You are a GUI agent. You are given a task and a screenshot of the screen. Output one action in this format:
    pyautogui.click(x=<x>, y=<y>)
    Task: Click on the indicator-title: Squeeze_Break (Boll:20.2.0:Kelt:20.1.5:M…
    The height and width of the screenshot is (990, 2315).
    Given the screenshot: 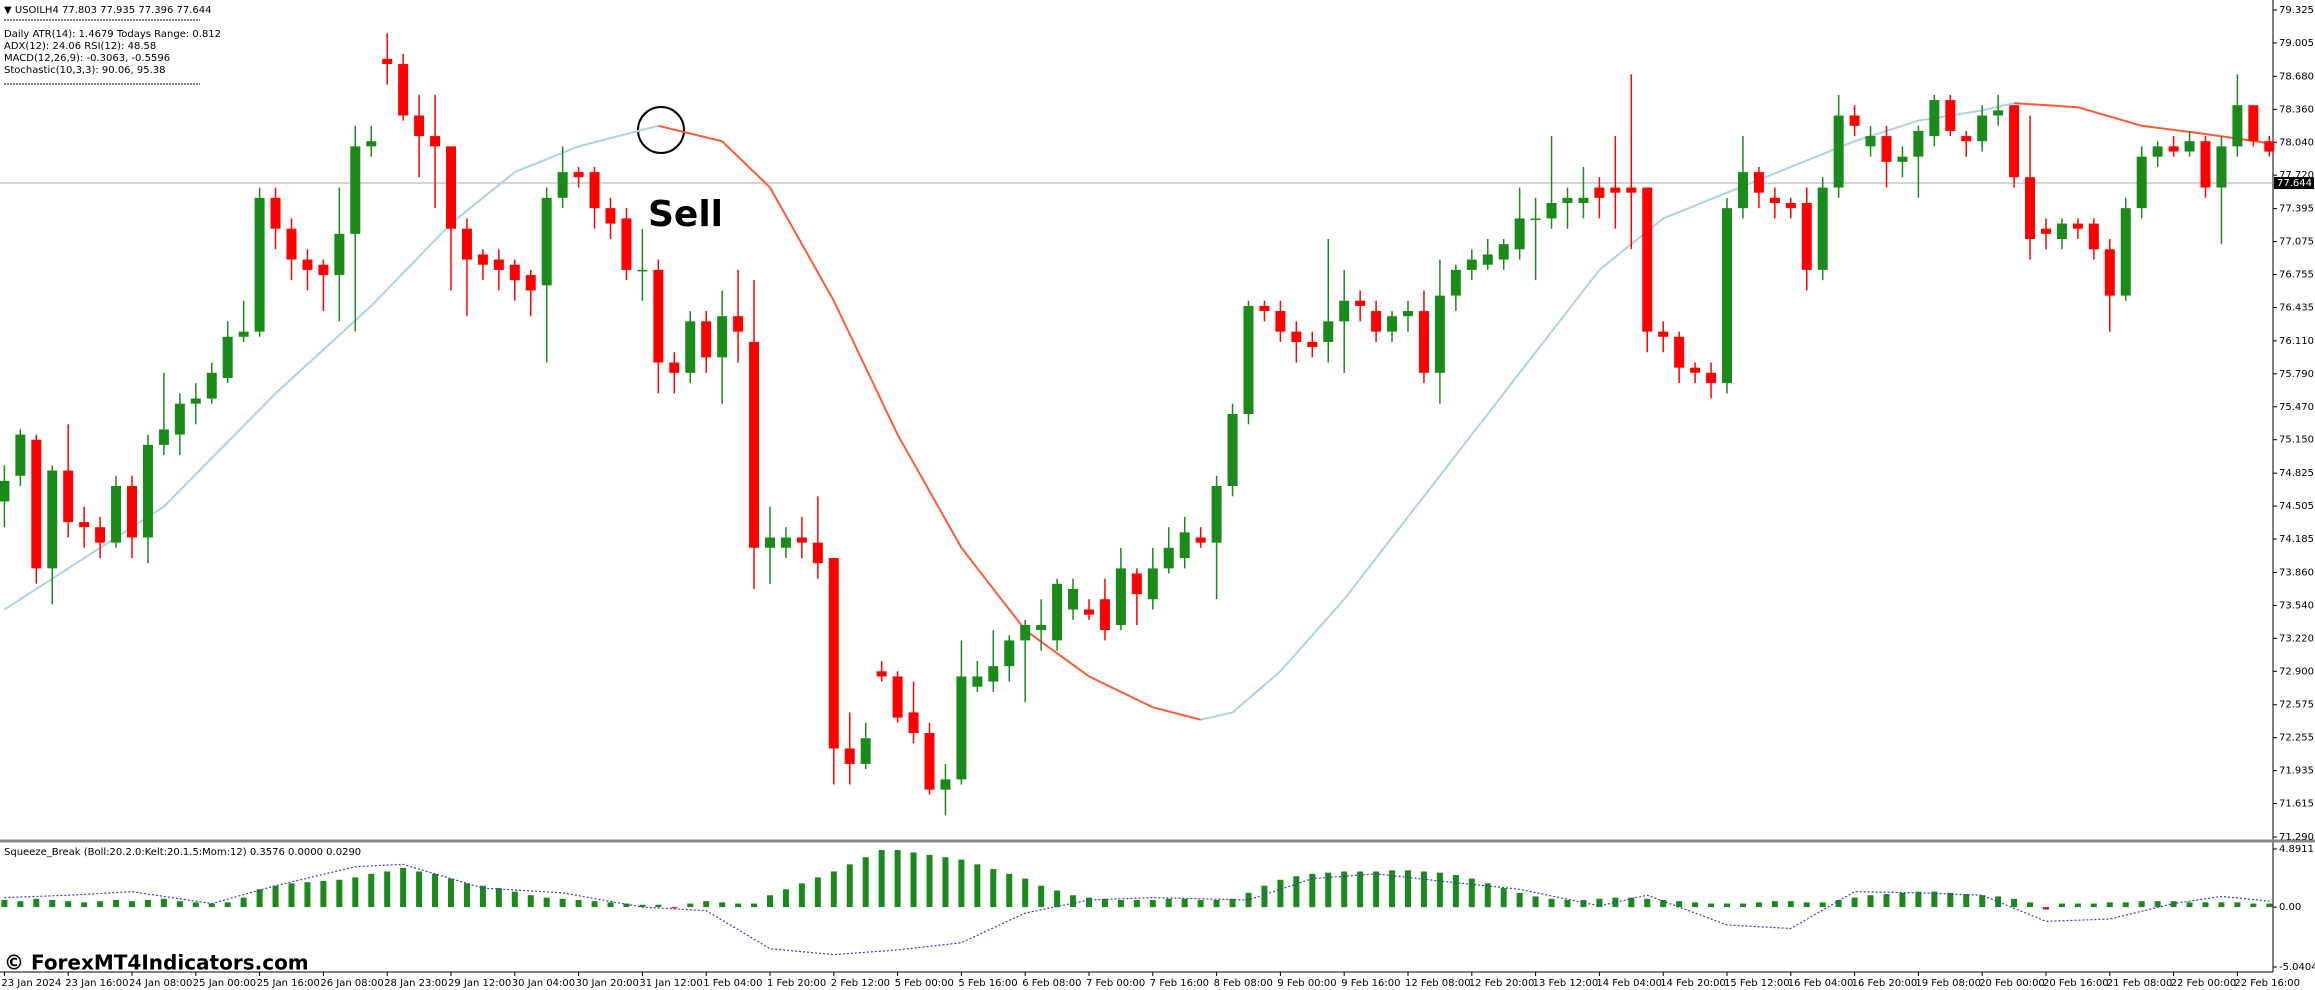 What is the action you would take?
    pyautogui.click(x=182, y=852)
    